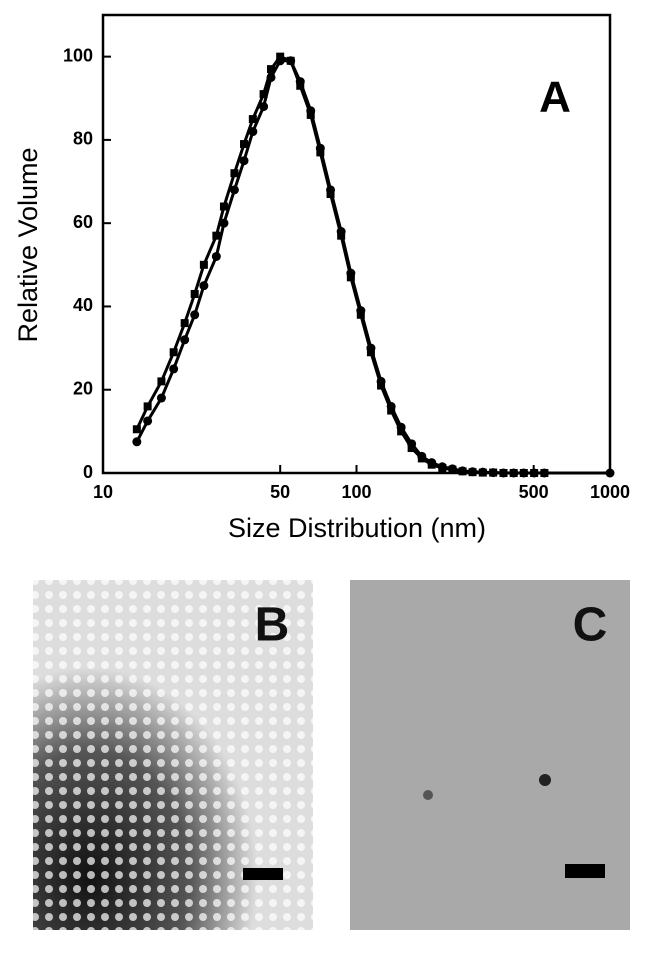  I want to click on panel-label: C, so click(590, 625).